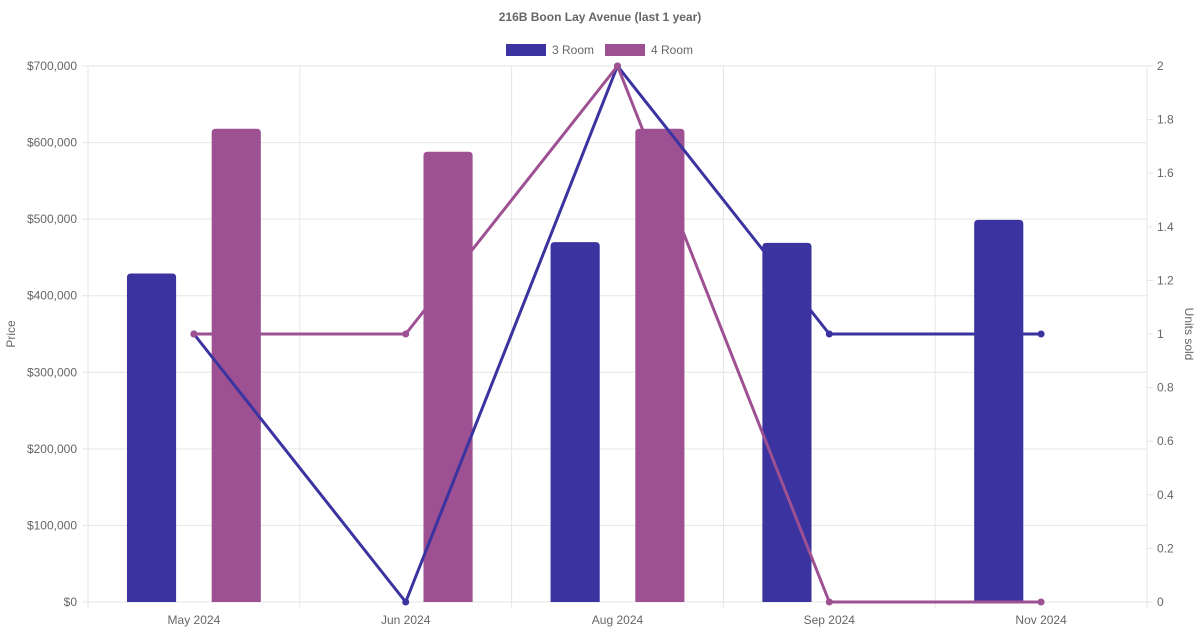 The height and width of the screenshot is (635, 1200). Describe the element at coordinates (52, 143) in the screenshot. I see `y-left-tick-label: $600,000` at that location.